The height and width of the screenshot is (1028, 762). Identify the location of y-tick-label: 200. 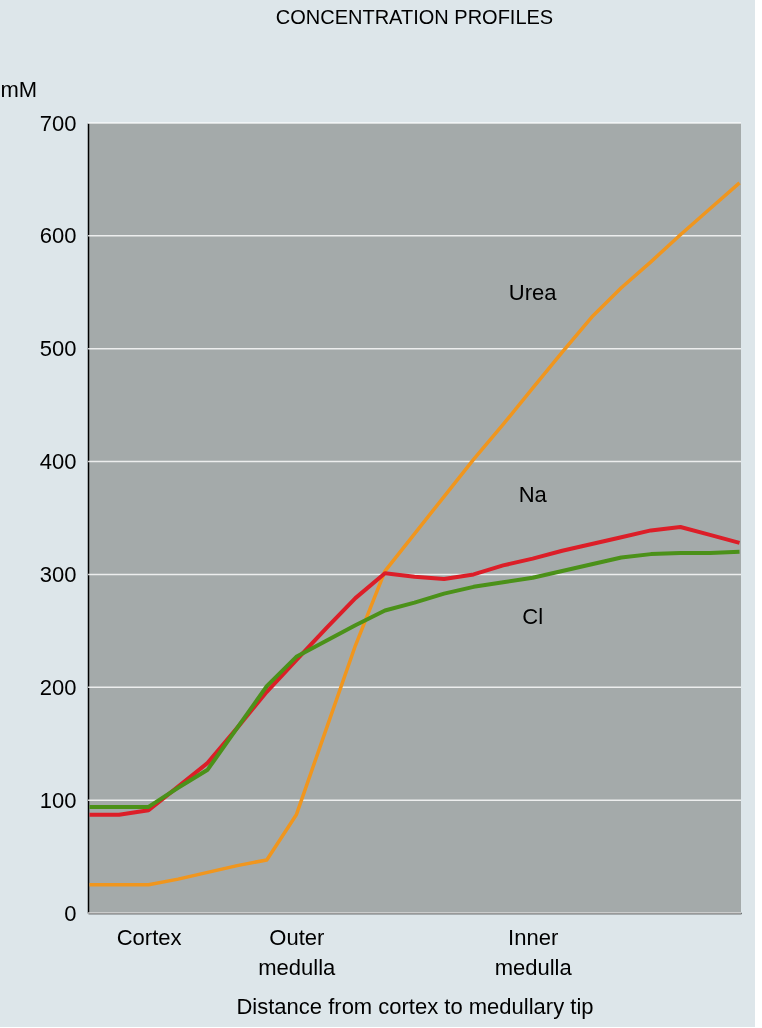
(58, 687).